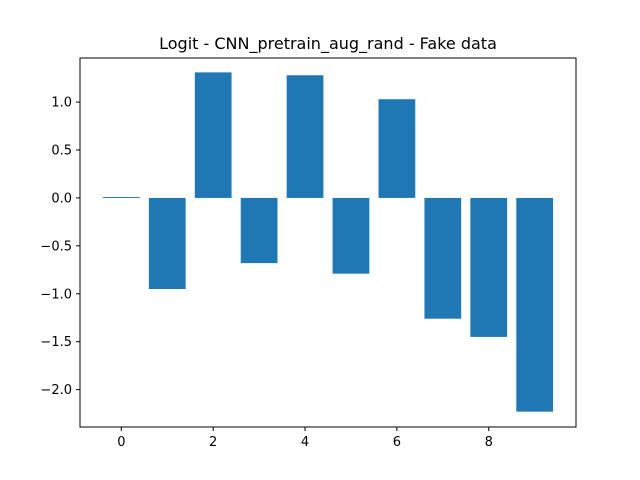 Image resolution: width=640 pixels, height=480 pixels. What do you see at coordinates (213, 442) in the screenshot?
I see `x-tick-label-2: 2` at bounding box center [213, 442].